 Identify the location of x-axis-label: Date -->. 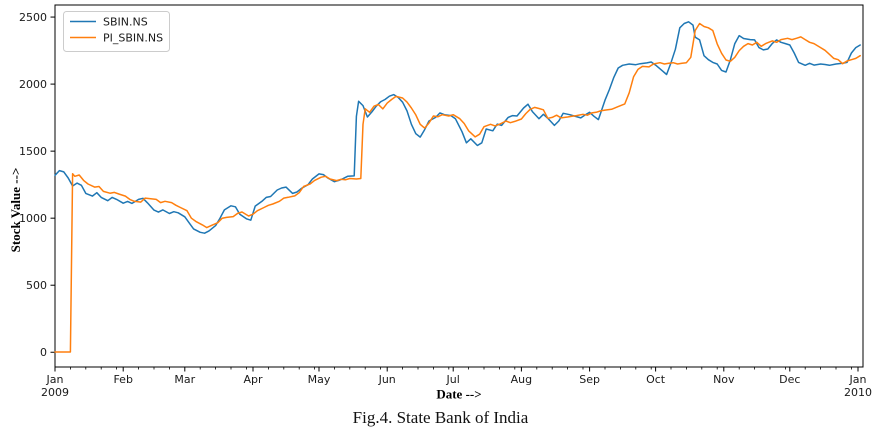
(458, 394).